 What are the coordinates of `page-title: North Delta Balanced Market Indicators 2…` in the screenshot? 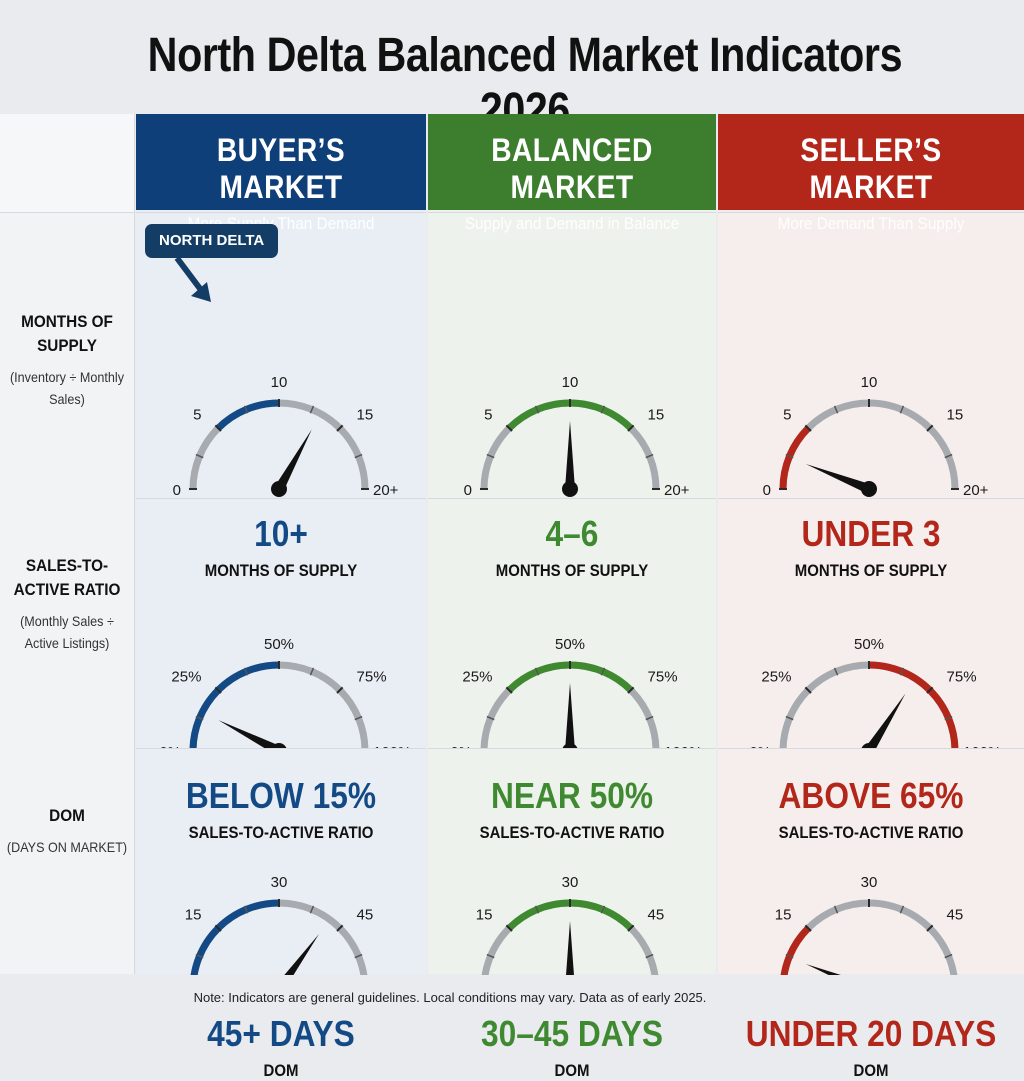 It's located at (525, 83).